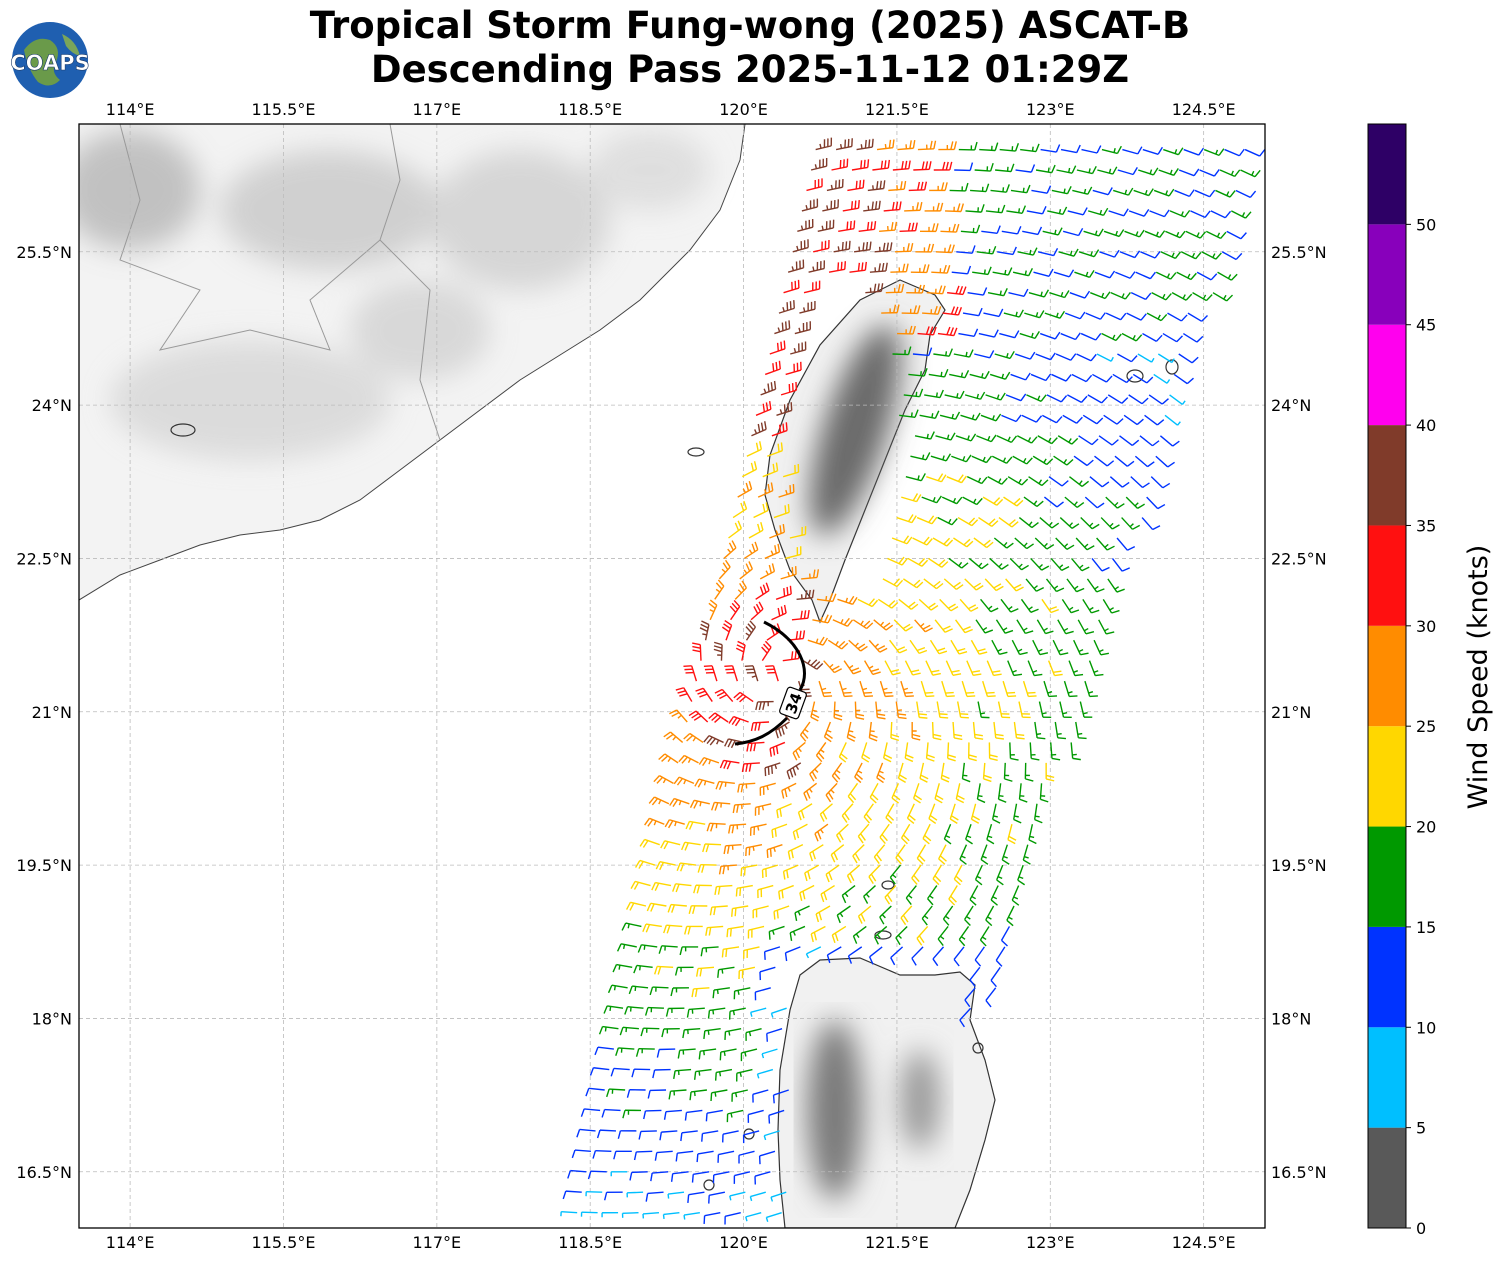 Image resolution: width=1506 pixels, height=1264 pixels. Describe the element at coordinates (52, 712) in the screenshot. I see `lat-label-left: 21°N` at that location.